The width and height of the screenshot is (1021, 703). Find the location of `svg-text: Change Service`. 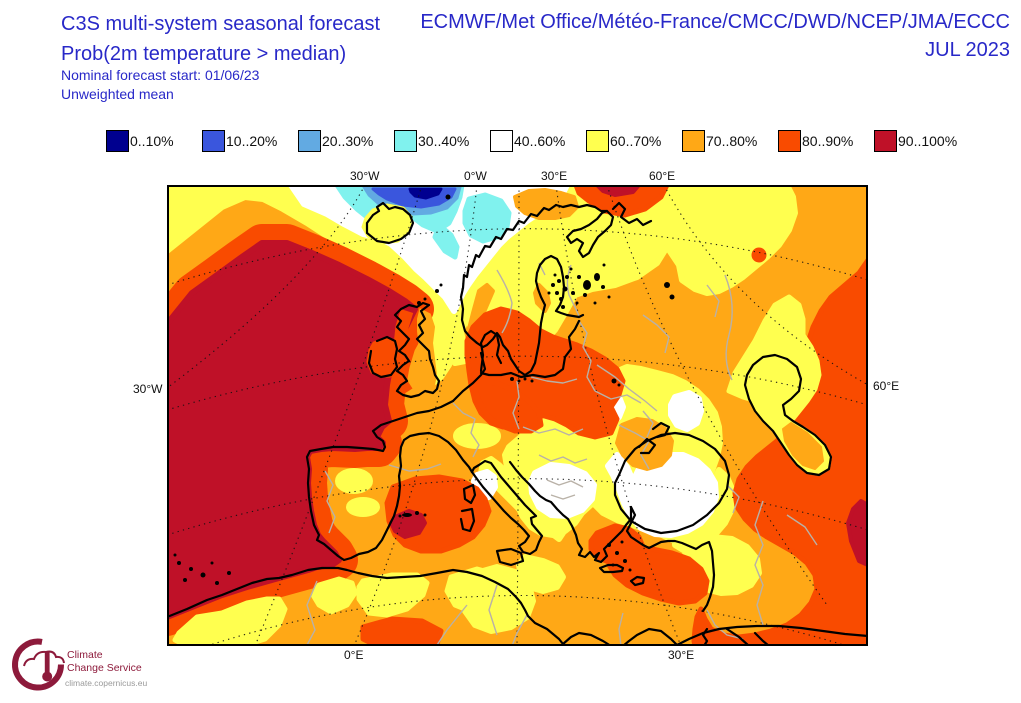

svg-text: Change Service is located at coordinates (104, 668).